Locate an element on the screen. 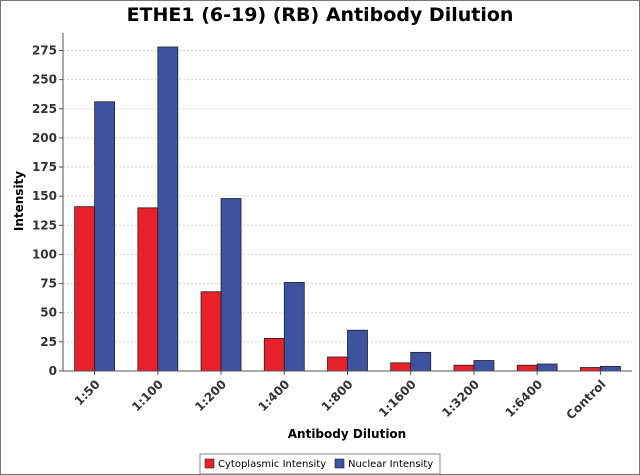 The width and height of the screenshot is (640, 475). legend-label-nuclear: Nuclear Intensity is located at coordinates (390, 464).